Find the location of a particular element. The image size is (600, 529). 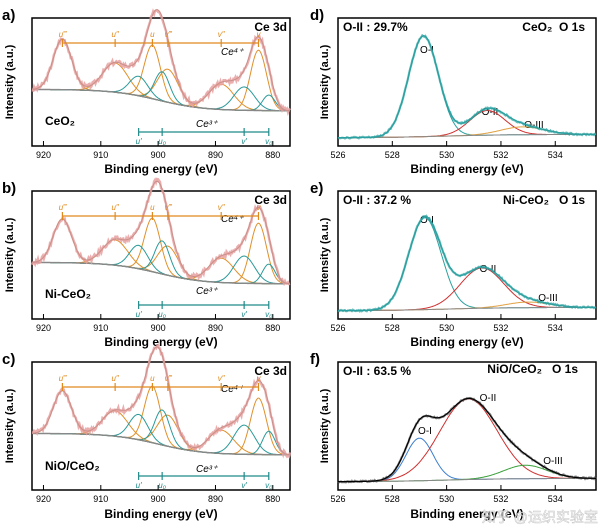

panel-a-ce4-label: Ce⁴⁺ is located at coordinates (232, 52).